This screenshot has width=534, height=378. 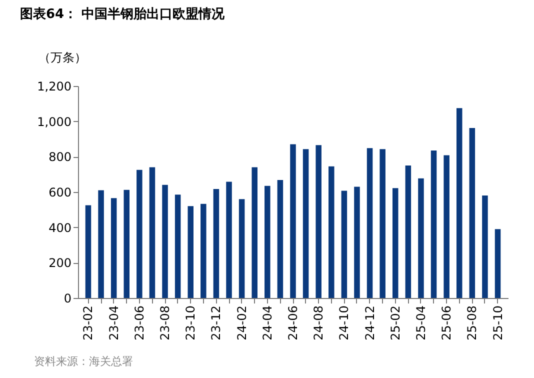 I want to click on y-tick-label: 1,200, so click(x=54, y=87).